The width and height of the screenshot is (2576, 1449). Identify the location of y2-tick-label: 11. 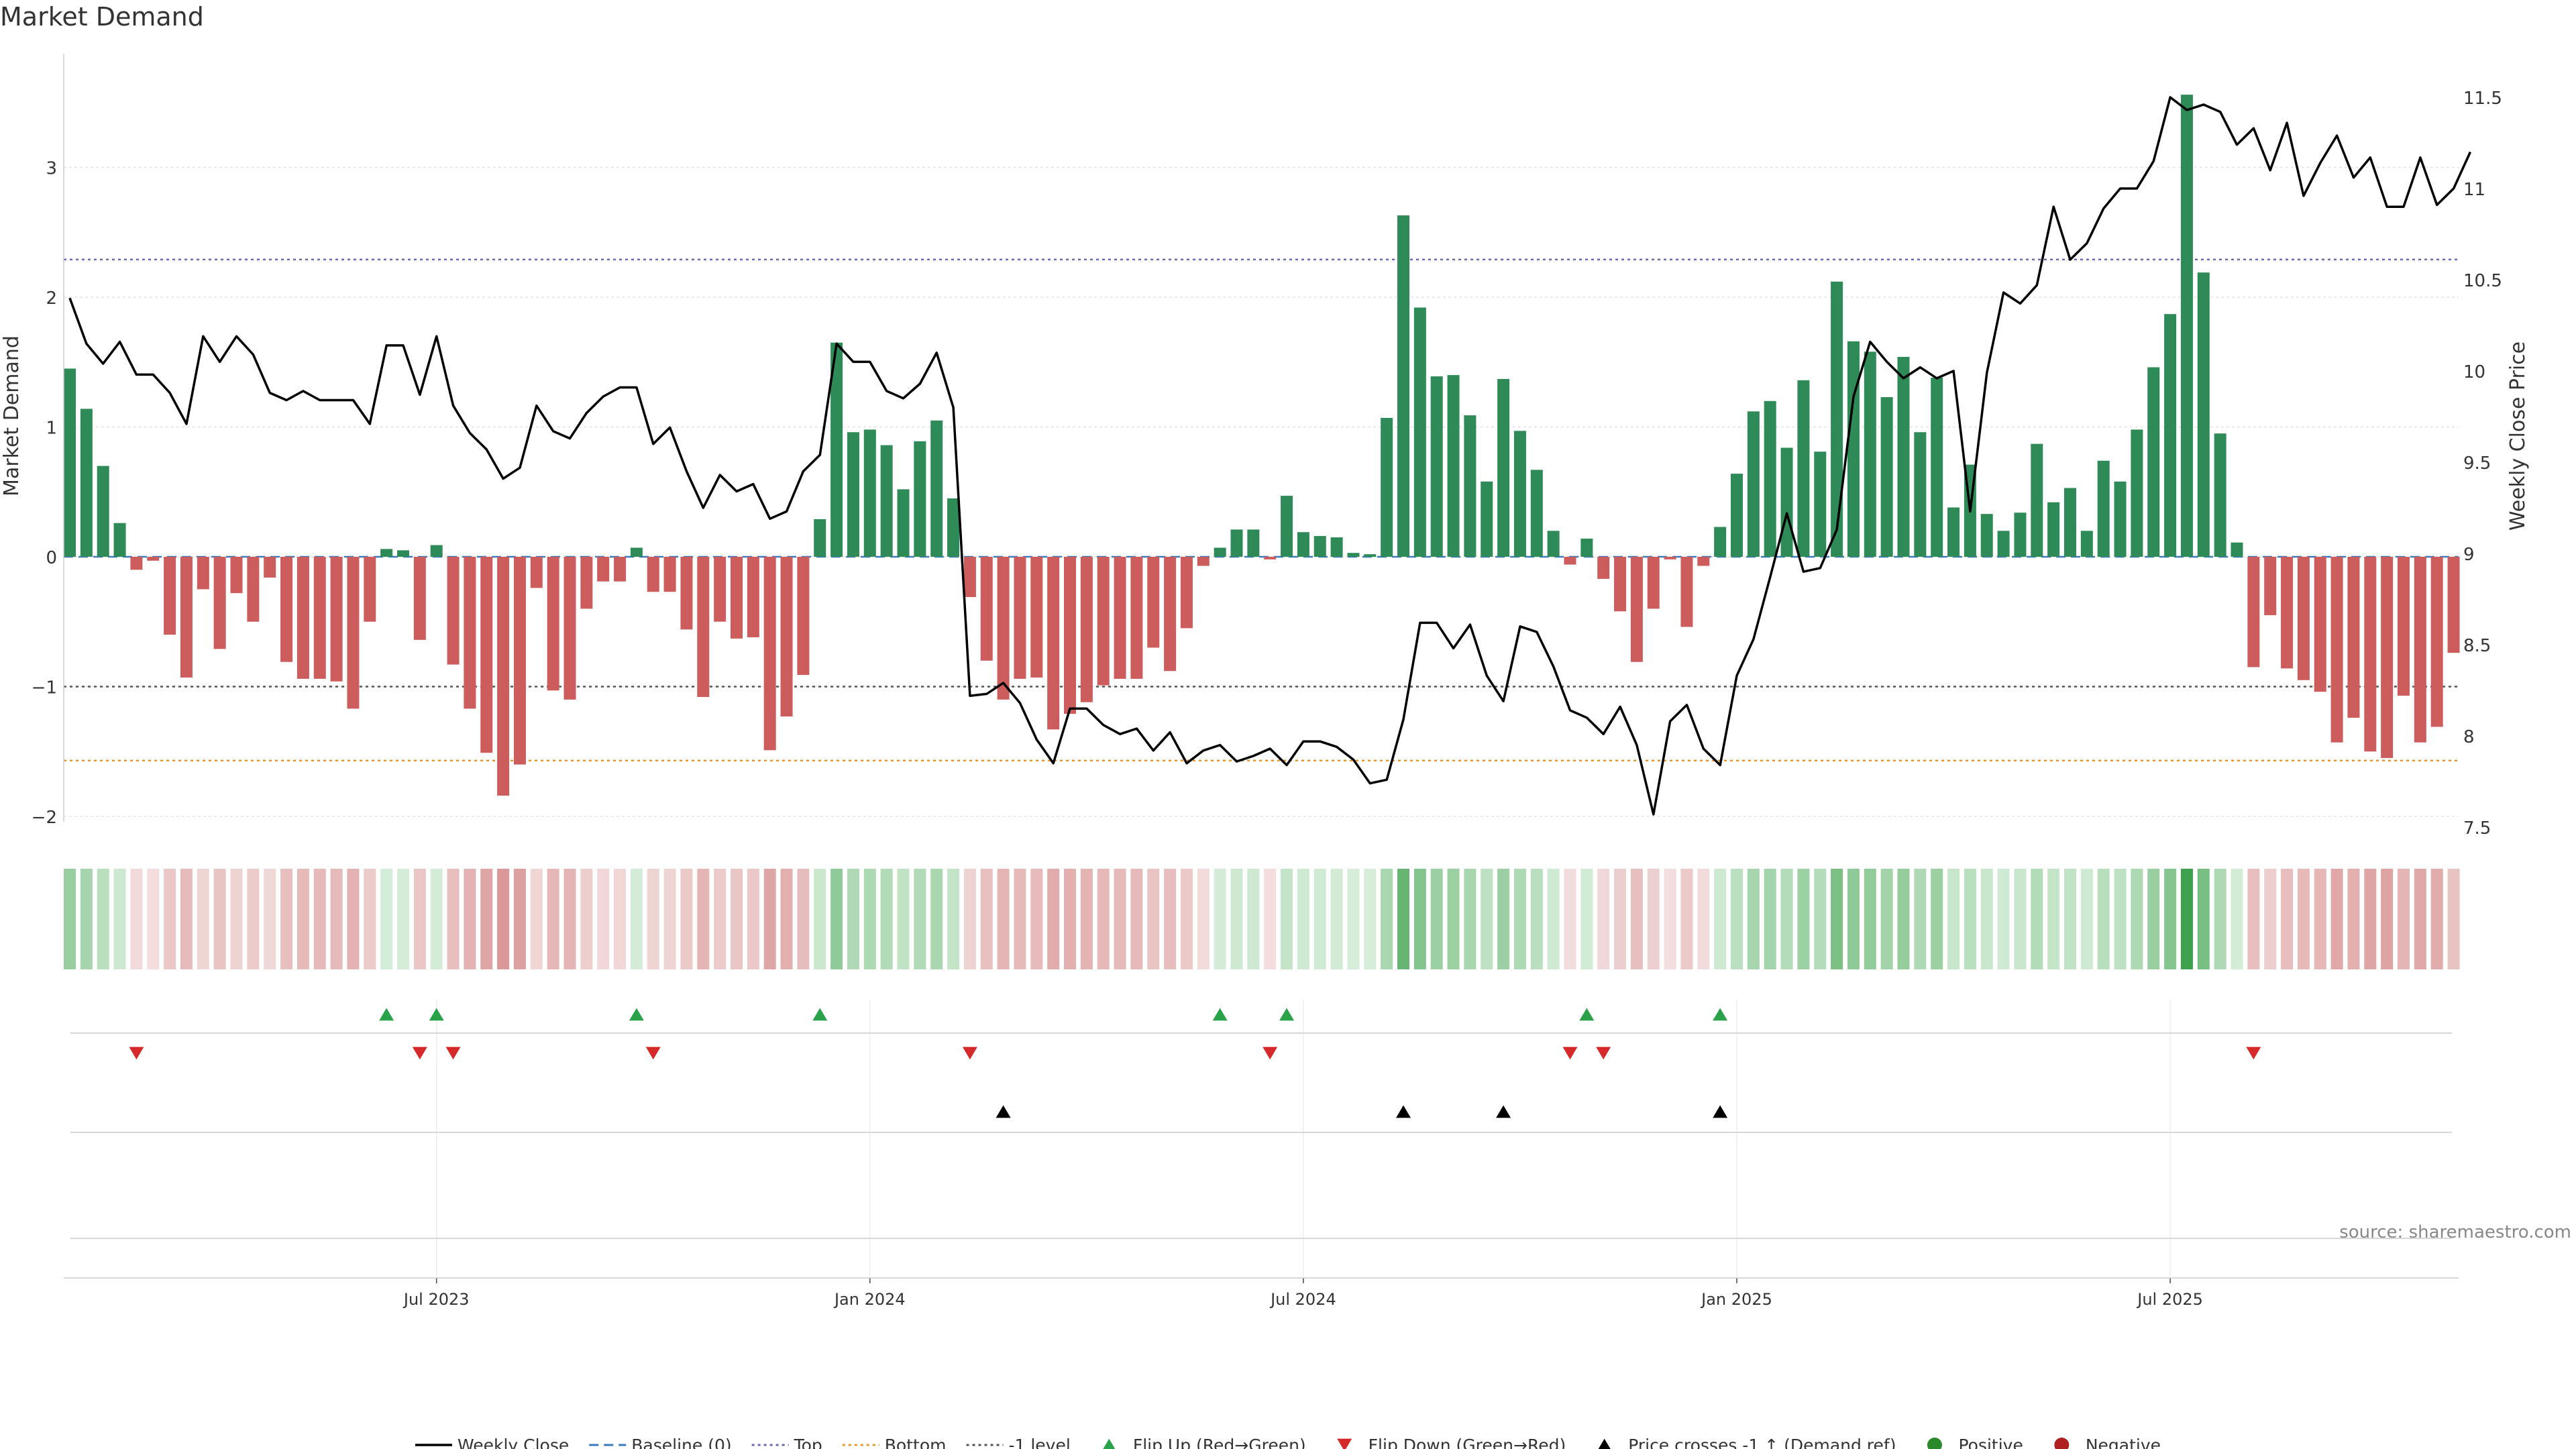
(2474, 190).